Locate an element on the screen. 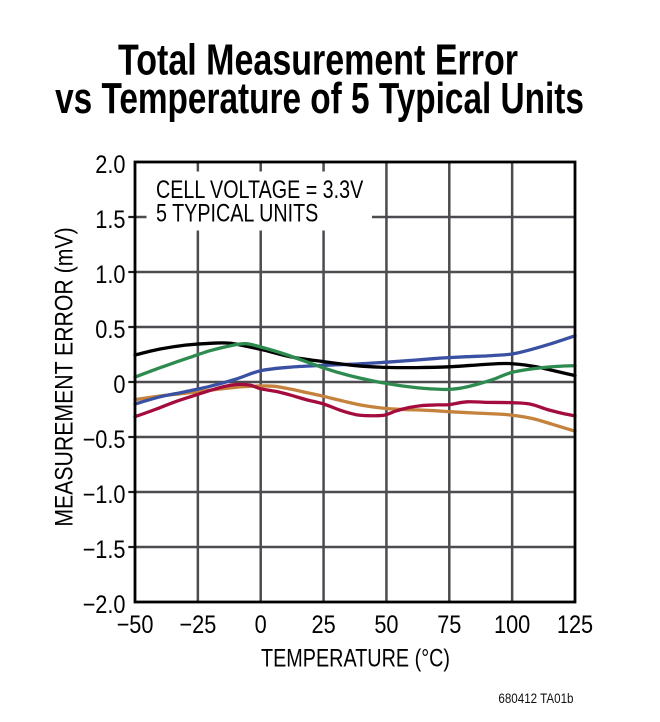 Image resolution: width=660 pixels, height=722 pixels. svg-text: 25 is located at coordinates (323, 625).